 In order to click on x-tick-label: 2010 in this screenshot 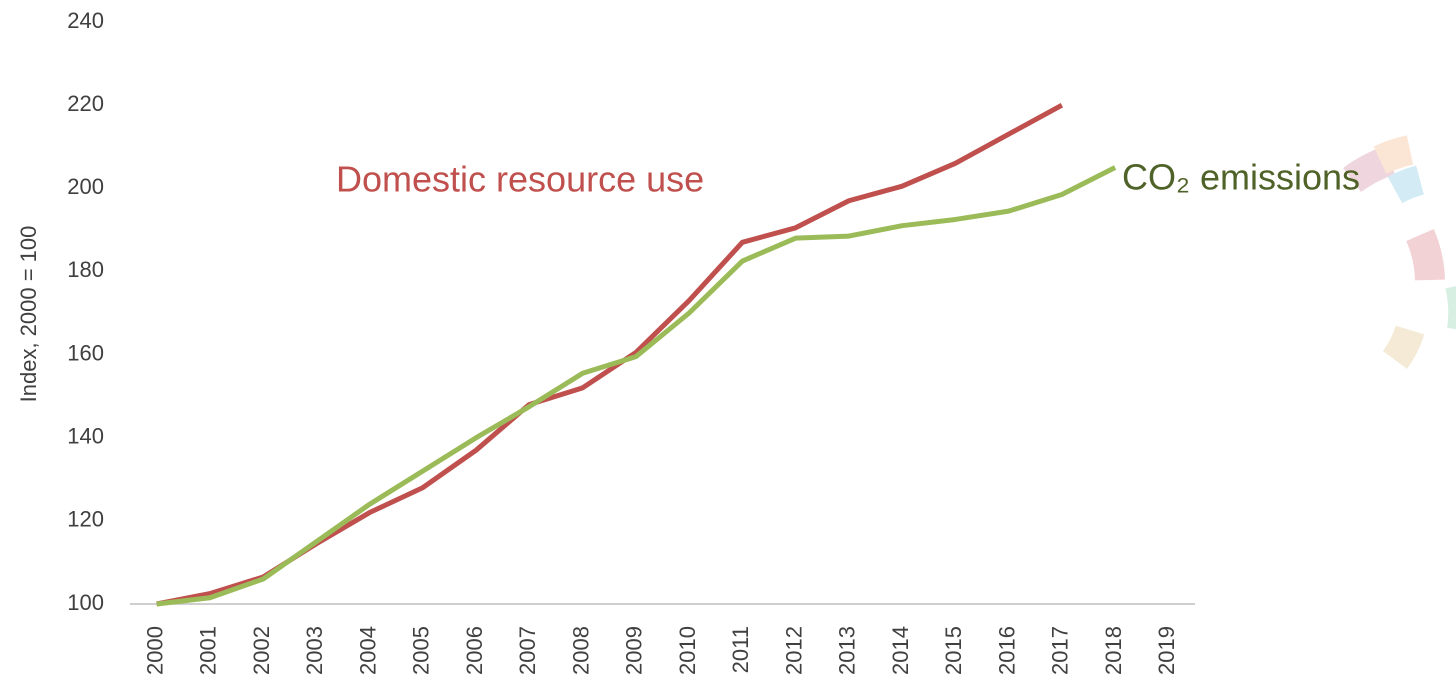, I will do `click(687, 650)`.